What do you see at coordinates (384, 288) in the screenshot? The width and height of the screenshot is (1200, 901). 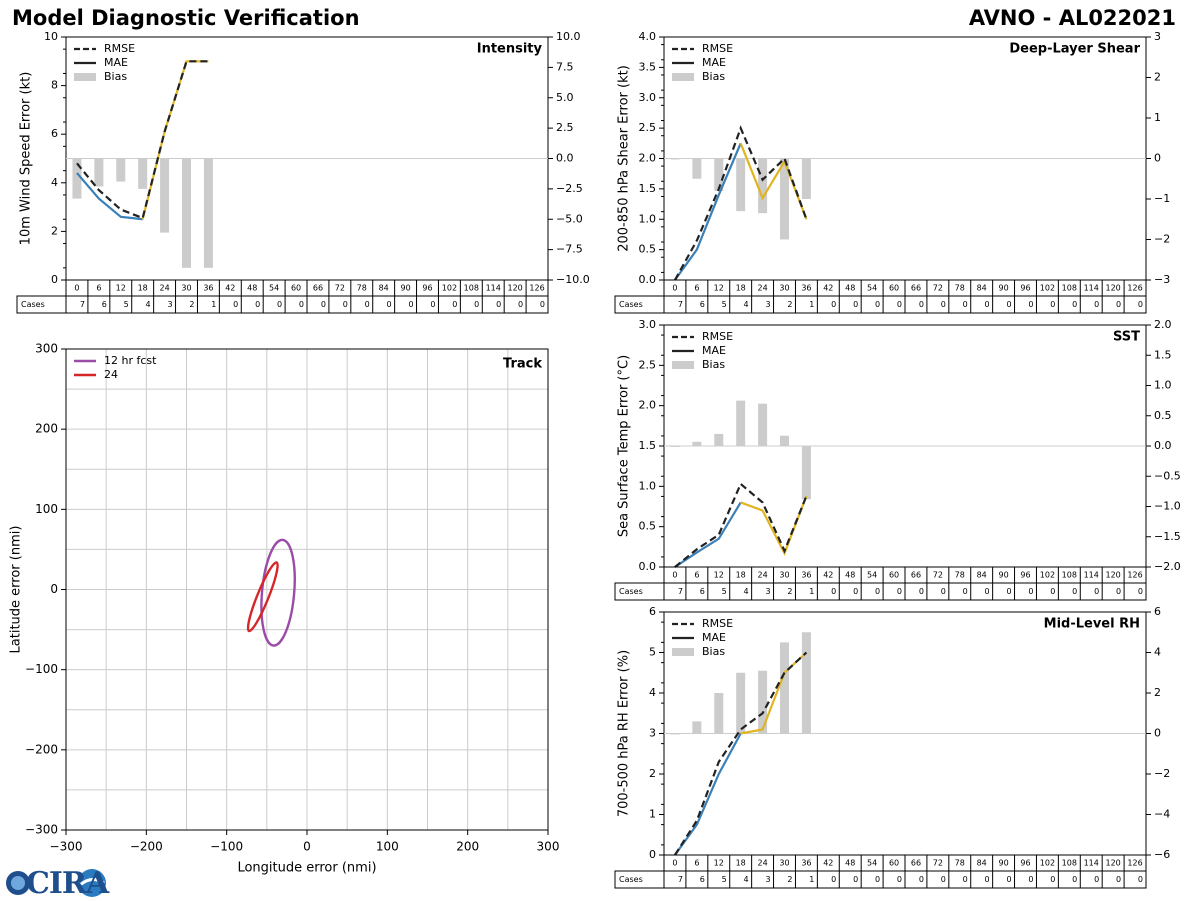 I see `intensity-hour-label: 84` at bounding box center [384, 288].